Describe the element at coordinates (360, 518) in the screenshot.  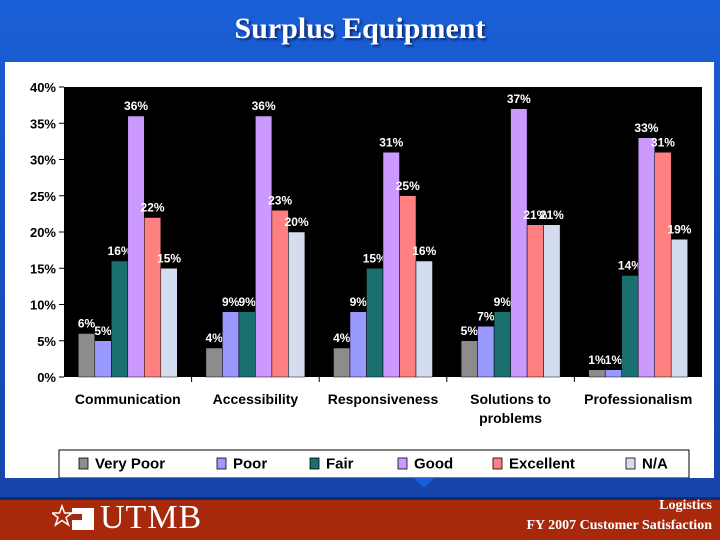
I see `footer-bar` at that location.